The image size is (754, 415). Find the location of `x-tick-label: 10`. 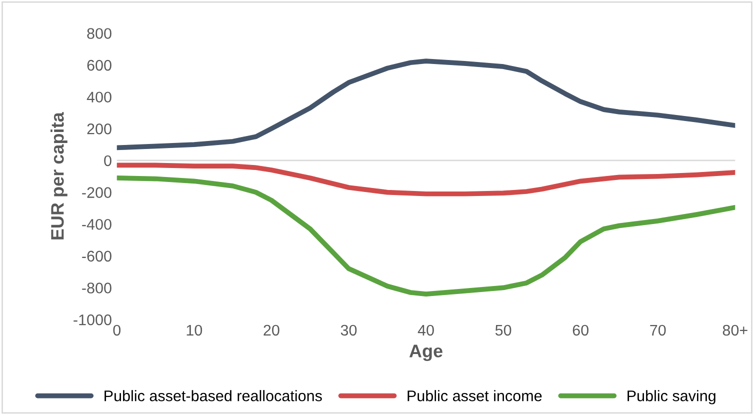

x-tick-label: 10 is located at coordinates (194, 330).